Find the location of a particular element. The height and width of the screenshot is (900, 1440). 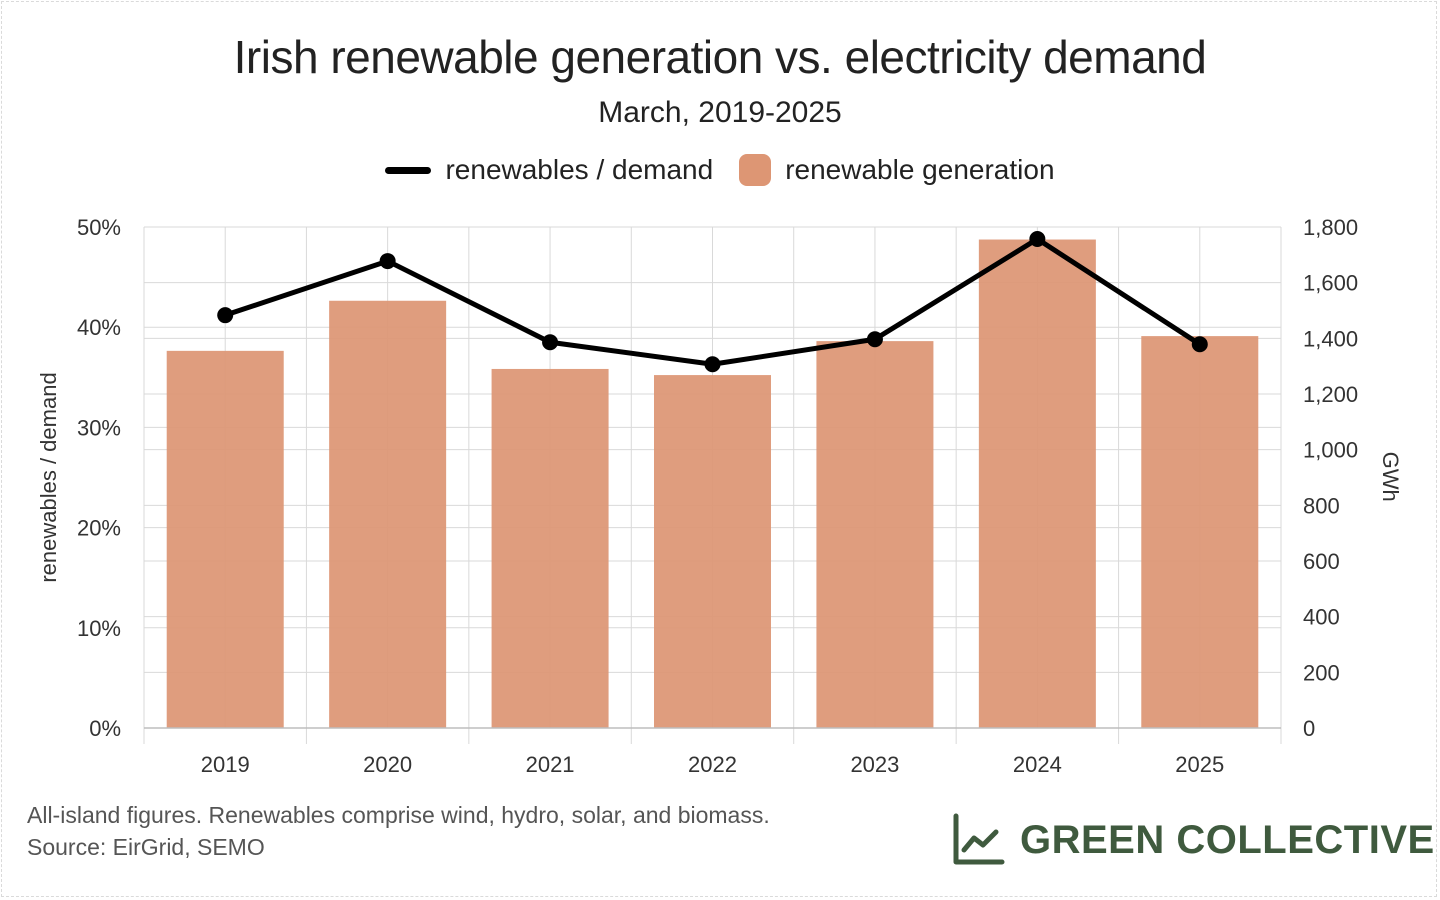

bar-2022 is located at coordinates (712, 551).